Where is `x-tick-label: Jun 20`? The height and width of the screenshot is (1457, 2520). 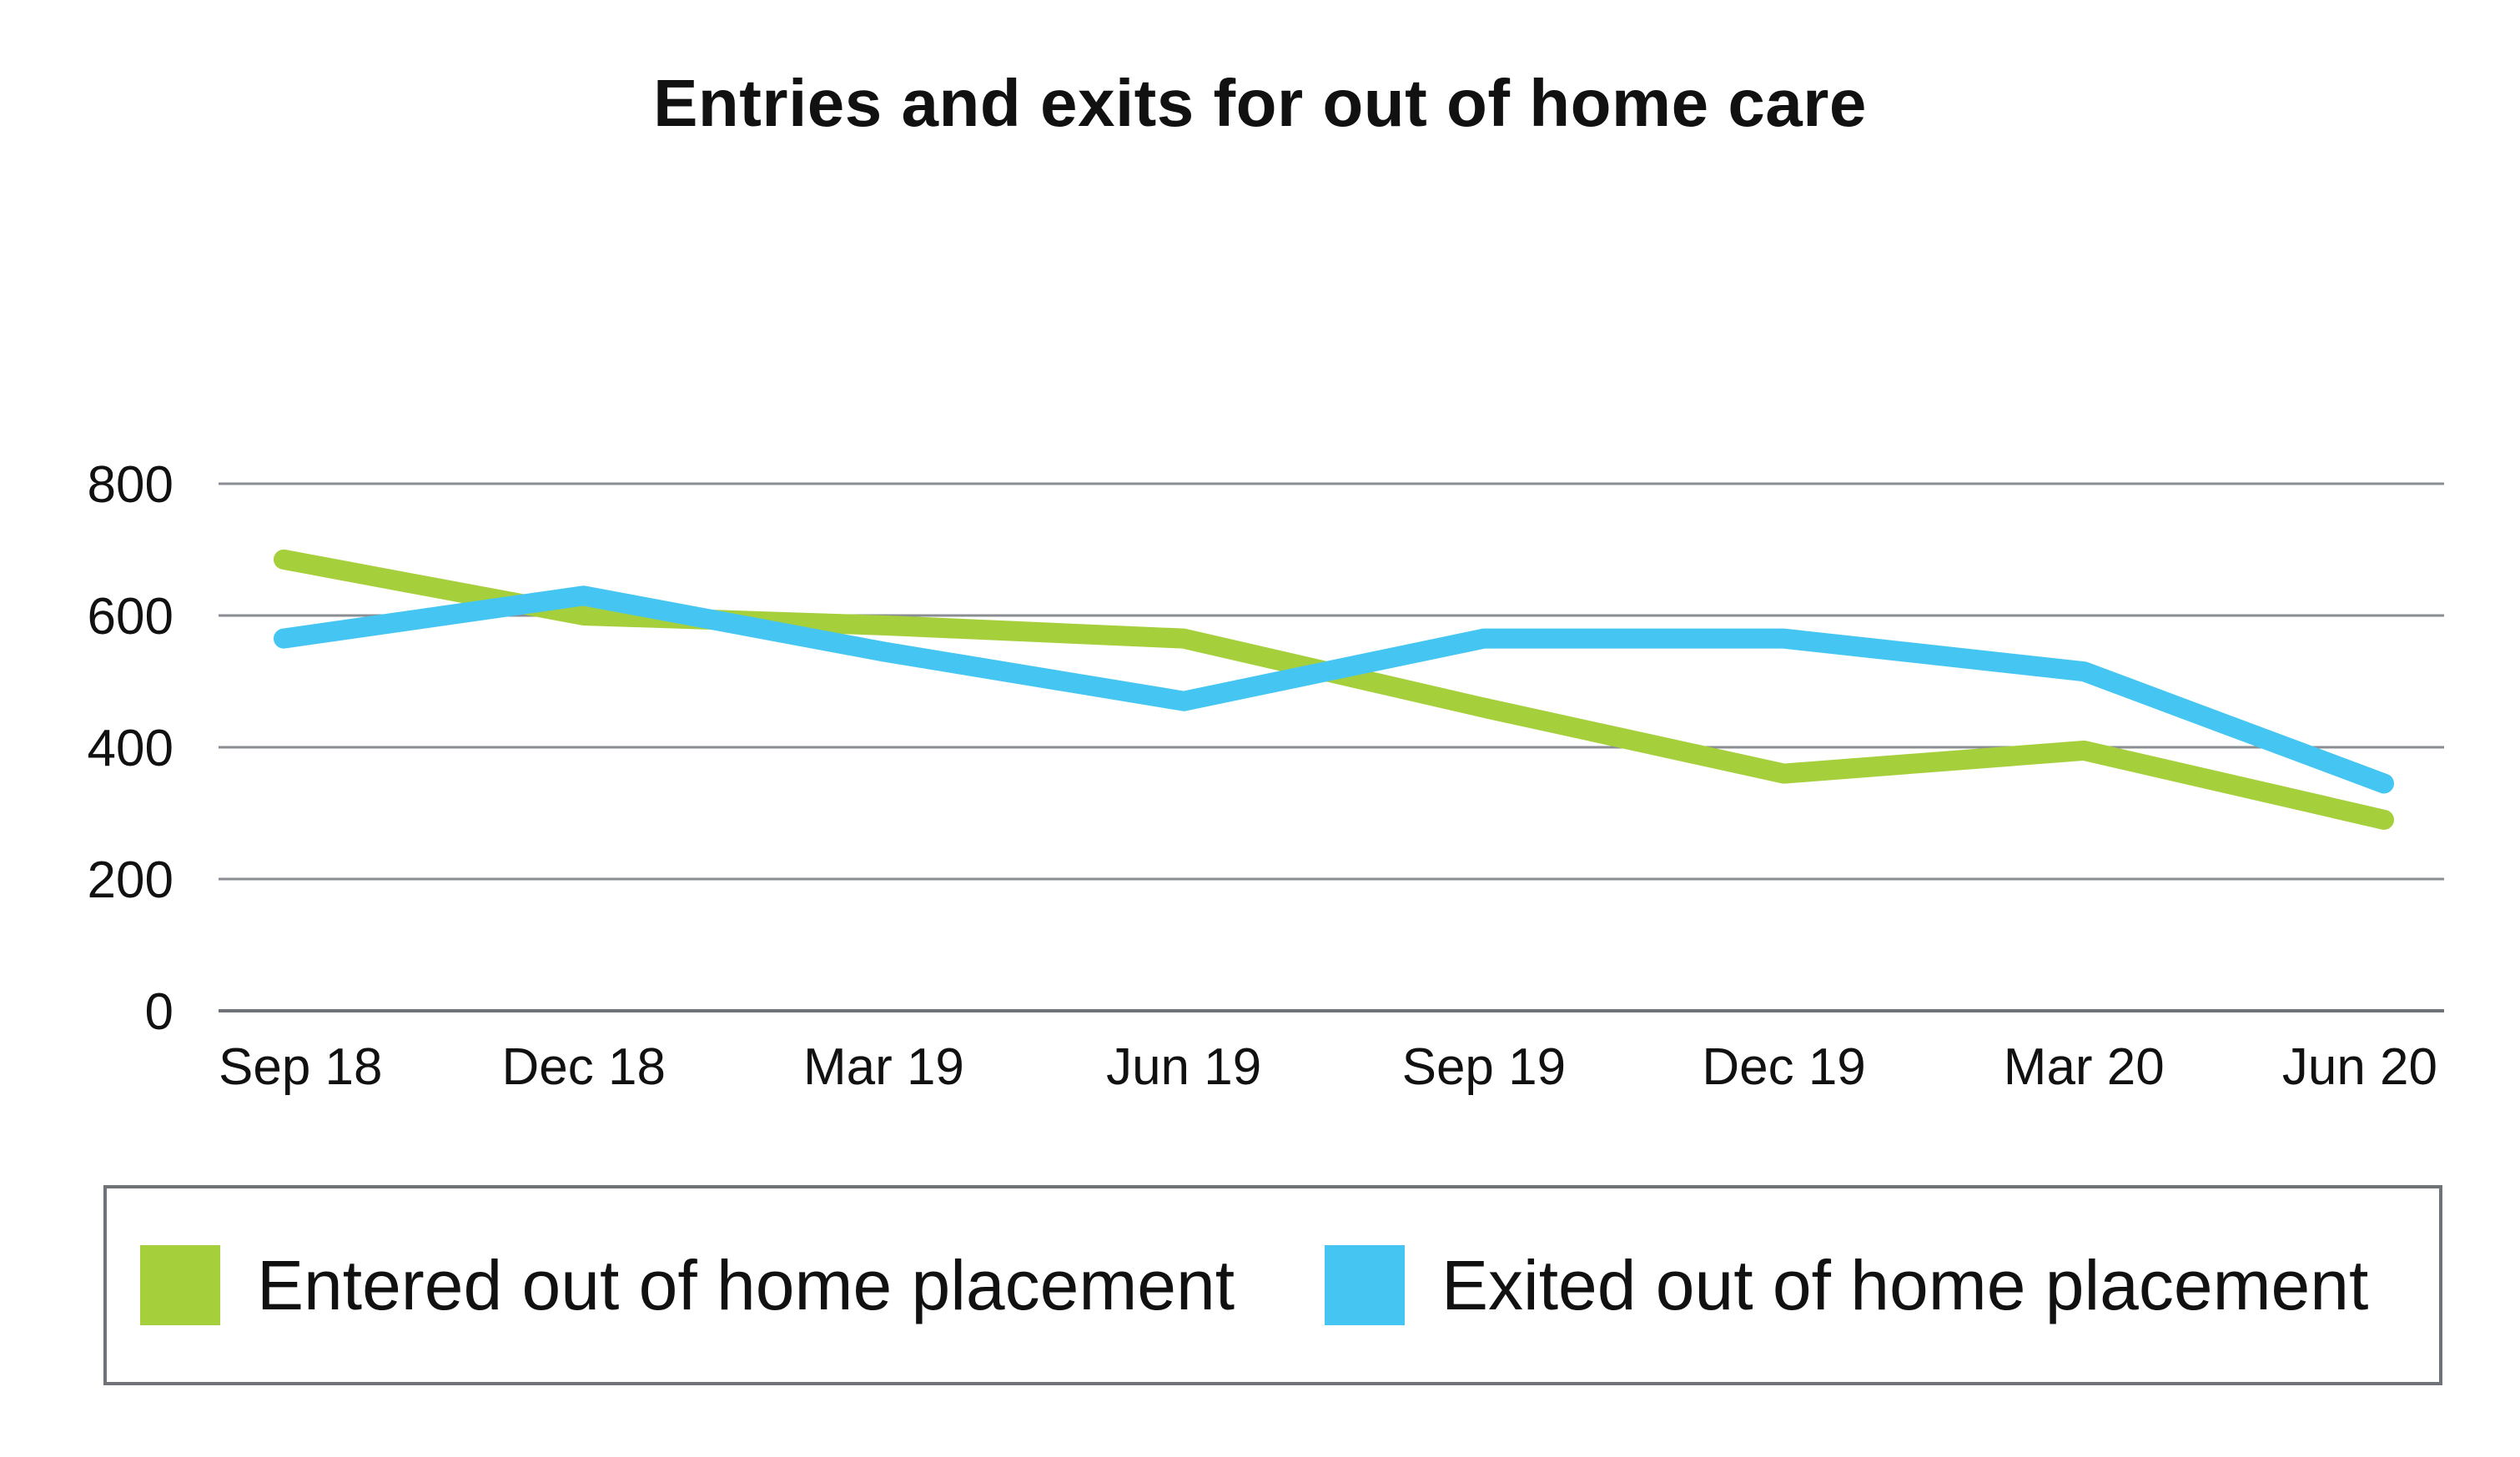
x-tick-label: Jun 20 is located at coordinates (2359, 1067).